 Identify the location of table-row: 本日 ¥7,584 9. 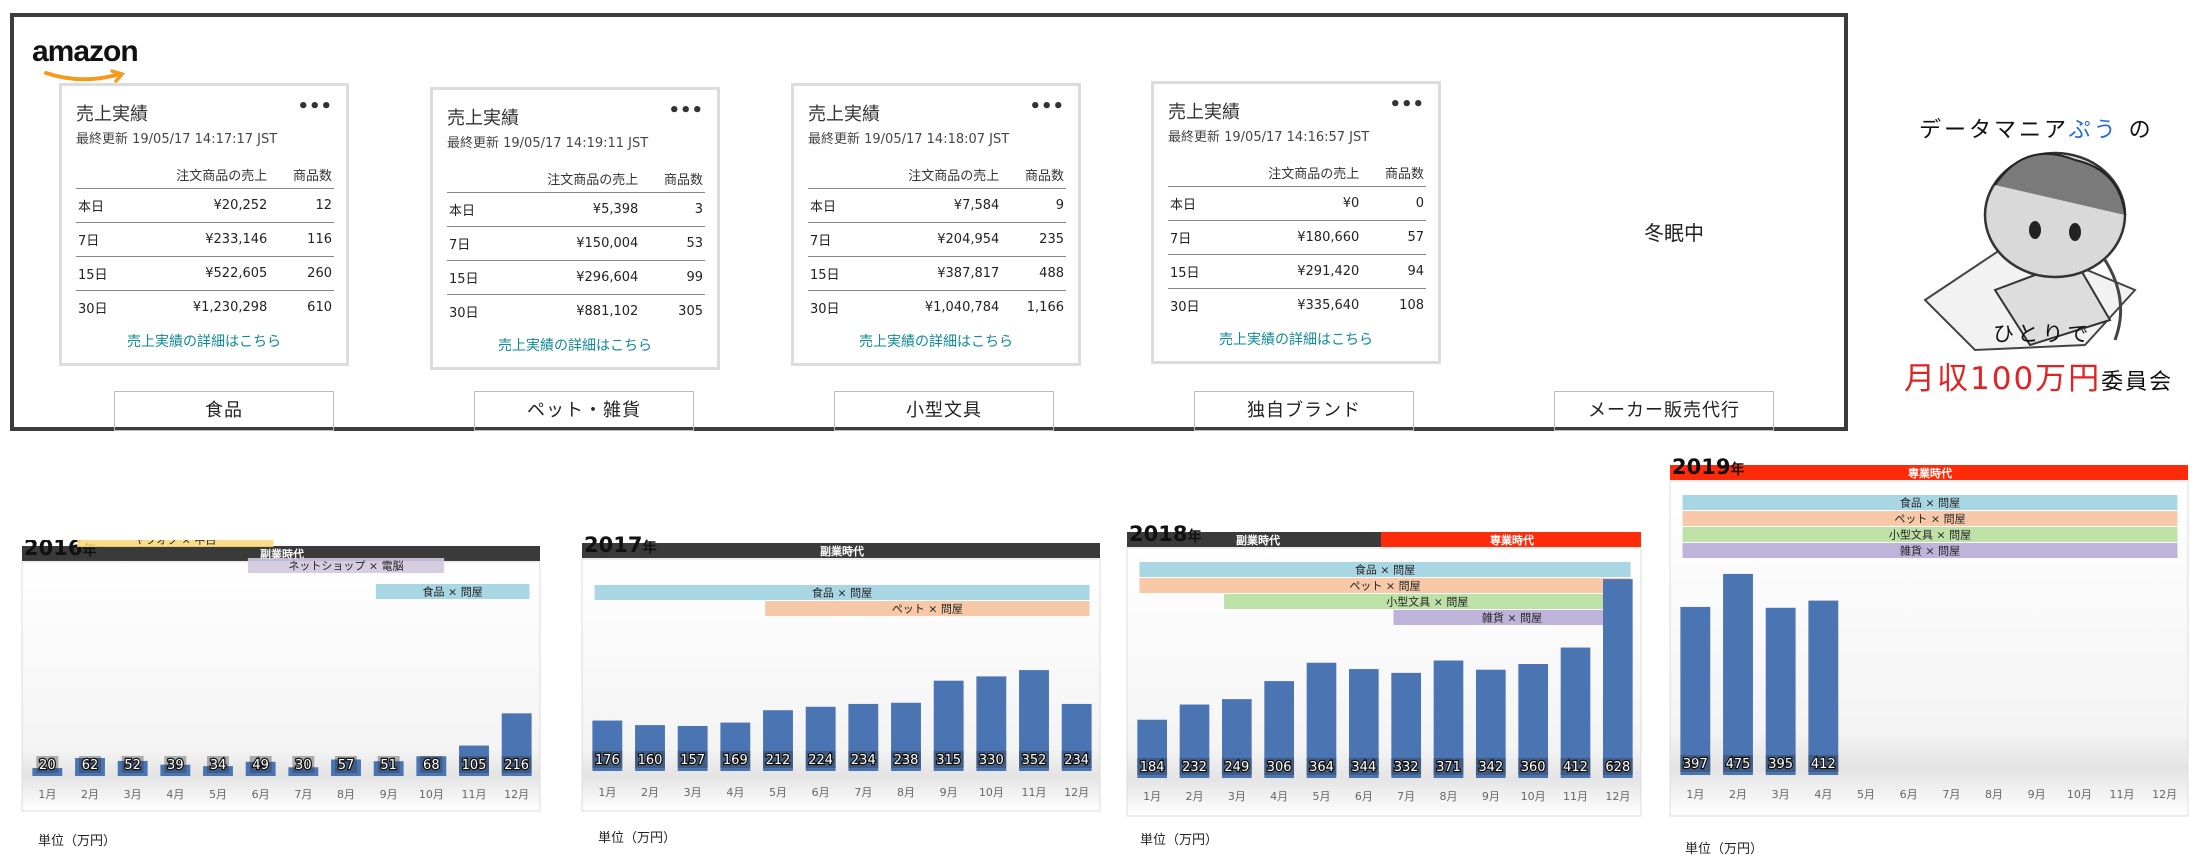
(937, 205).